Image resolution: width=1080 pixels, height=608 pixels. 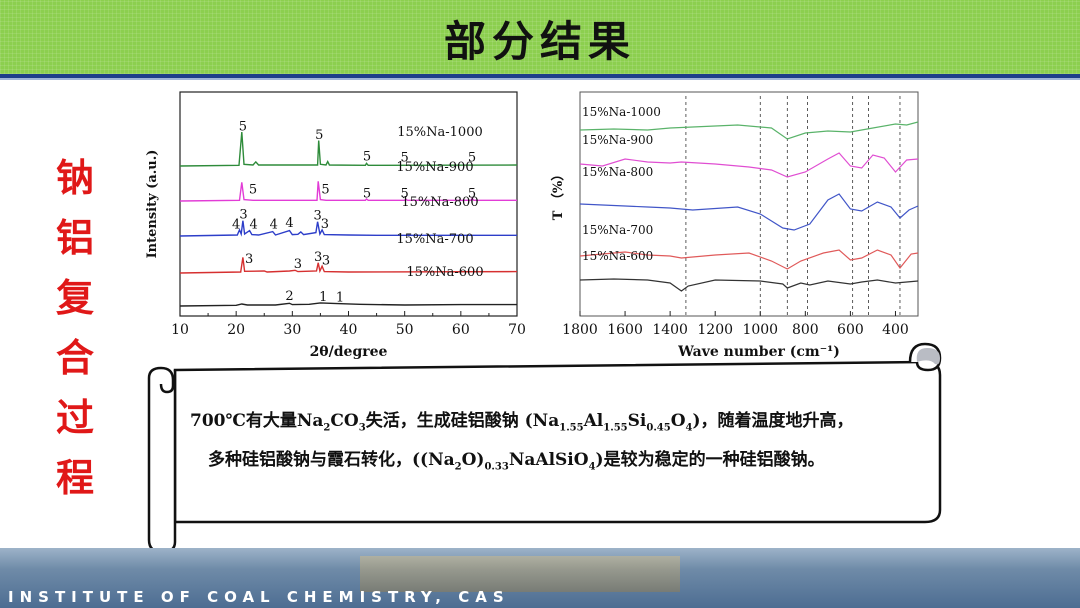 What do you see at coordinates (75, 328) in the screenshot?
I see `side-title: 钠 铝 复 合 过 程` at bounding box center [75, 328].